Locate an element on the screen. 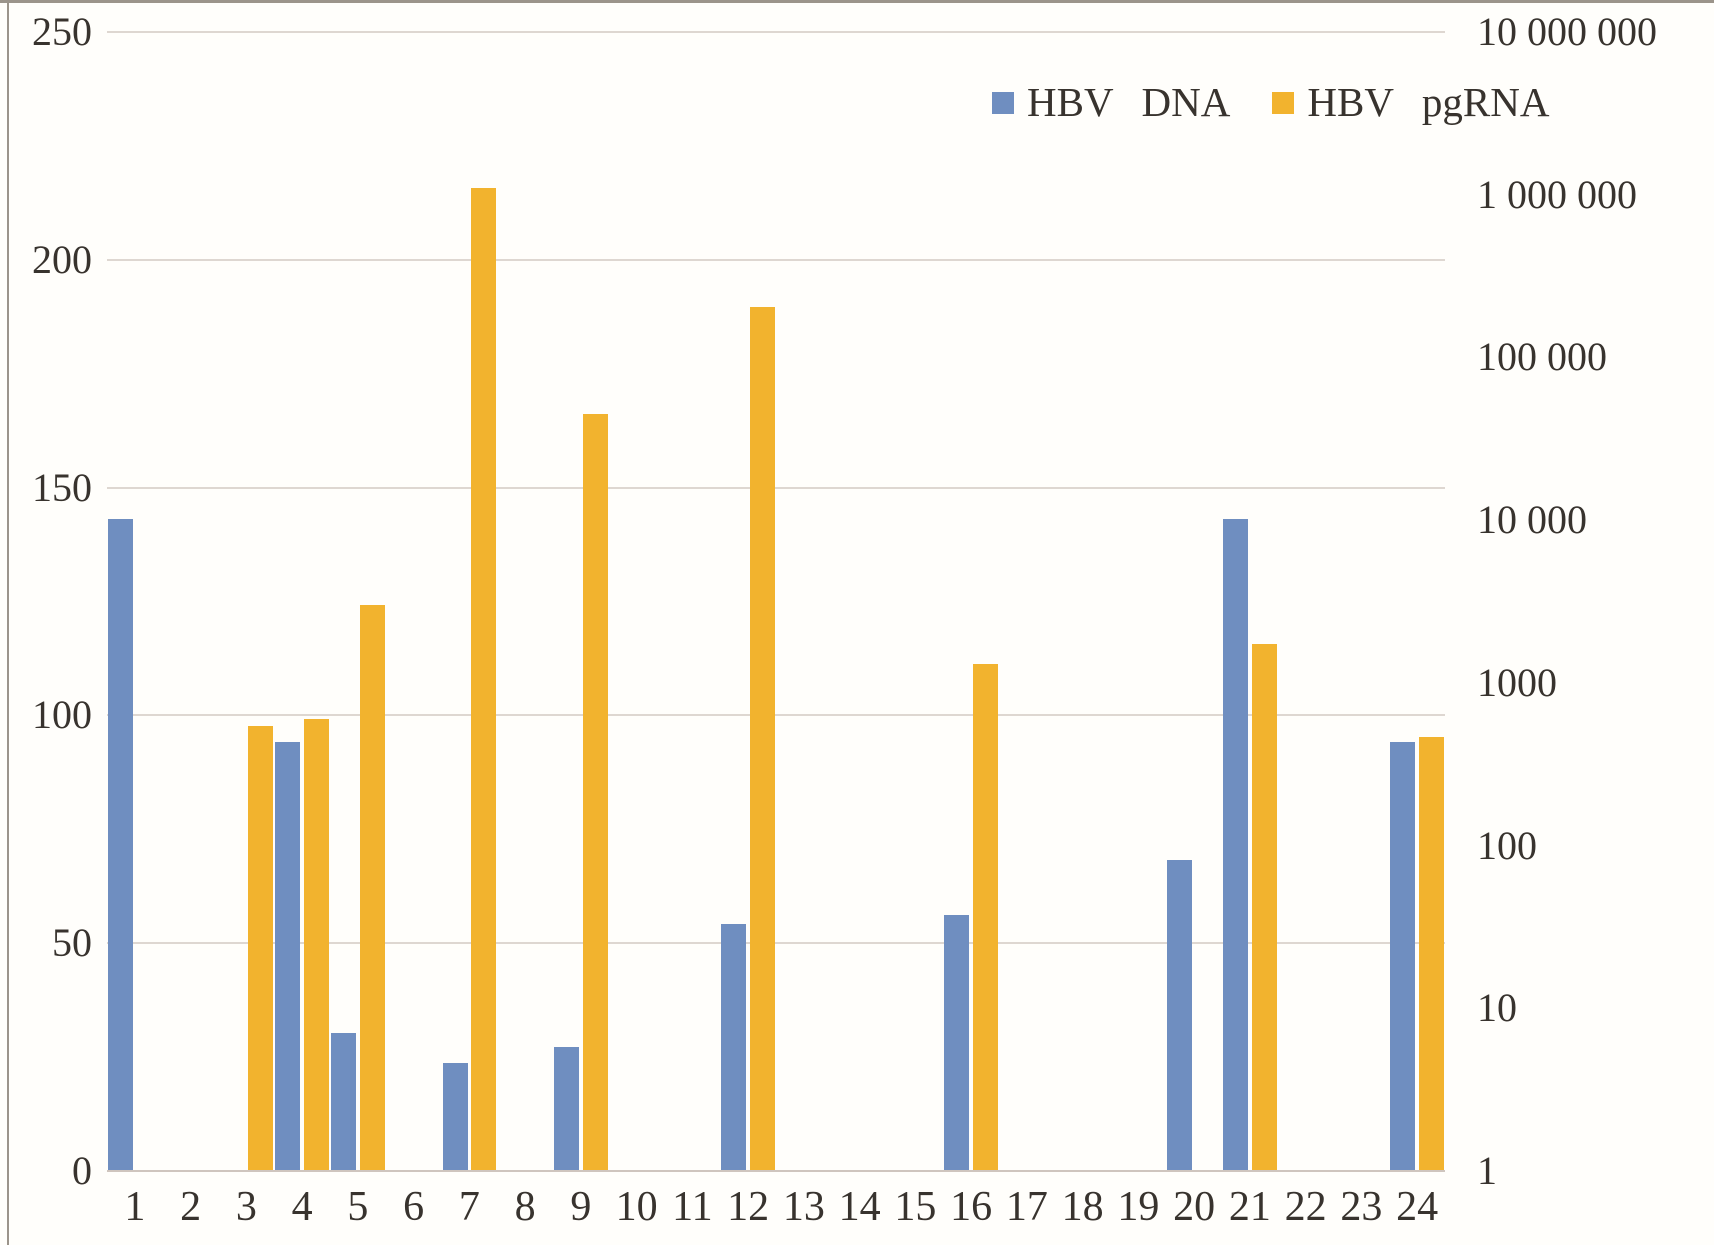 The width and height of the screenshot is (1714, 1245). x-axis-label-24: 24 is located at coordinates (1417, 1207).